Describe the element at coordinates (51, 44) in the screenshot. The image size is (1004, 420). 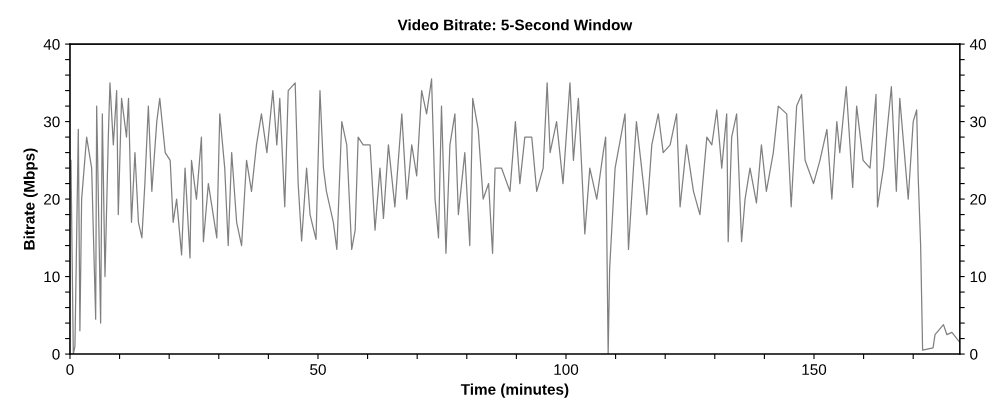
I see `y-tick-label: 40` at that location.